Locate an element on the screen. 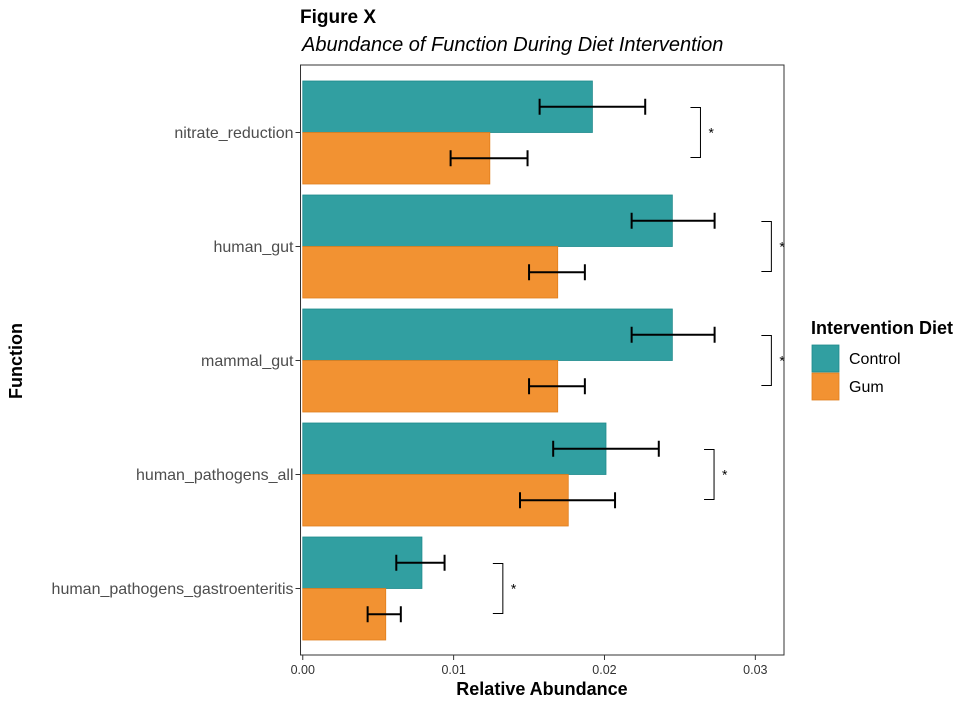 The image size is (977, 708). x-axis-ticks: 0.00 0.01 0.02 0.03 is located at coordinates (529, 666).